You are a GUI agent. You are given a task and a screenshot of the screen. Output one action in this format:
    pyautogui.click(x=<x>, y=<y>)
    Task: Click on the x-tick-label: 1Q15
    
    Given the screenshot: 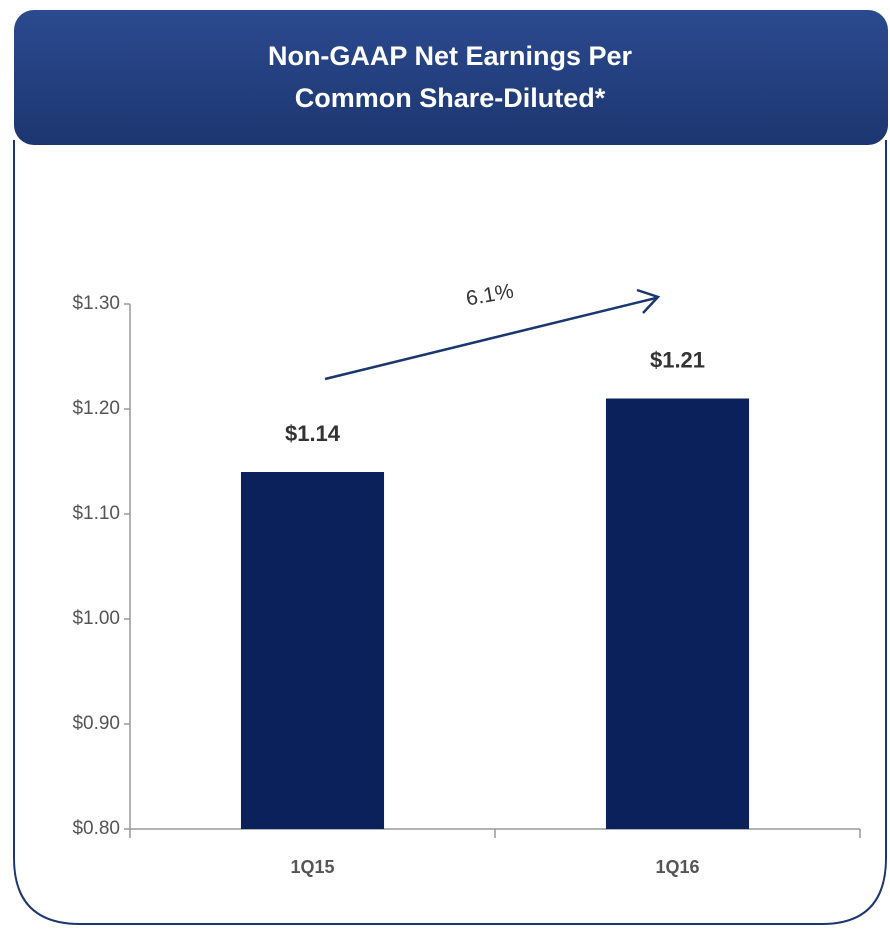 What is the action you would take?
    pyautogui.click(x=312, y=867)
    